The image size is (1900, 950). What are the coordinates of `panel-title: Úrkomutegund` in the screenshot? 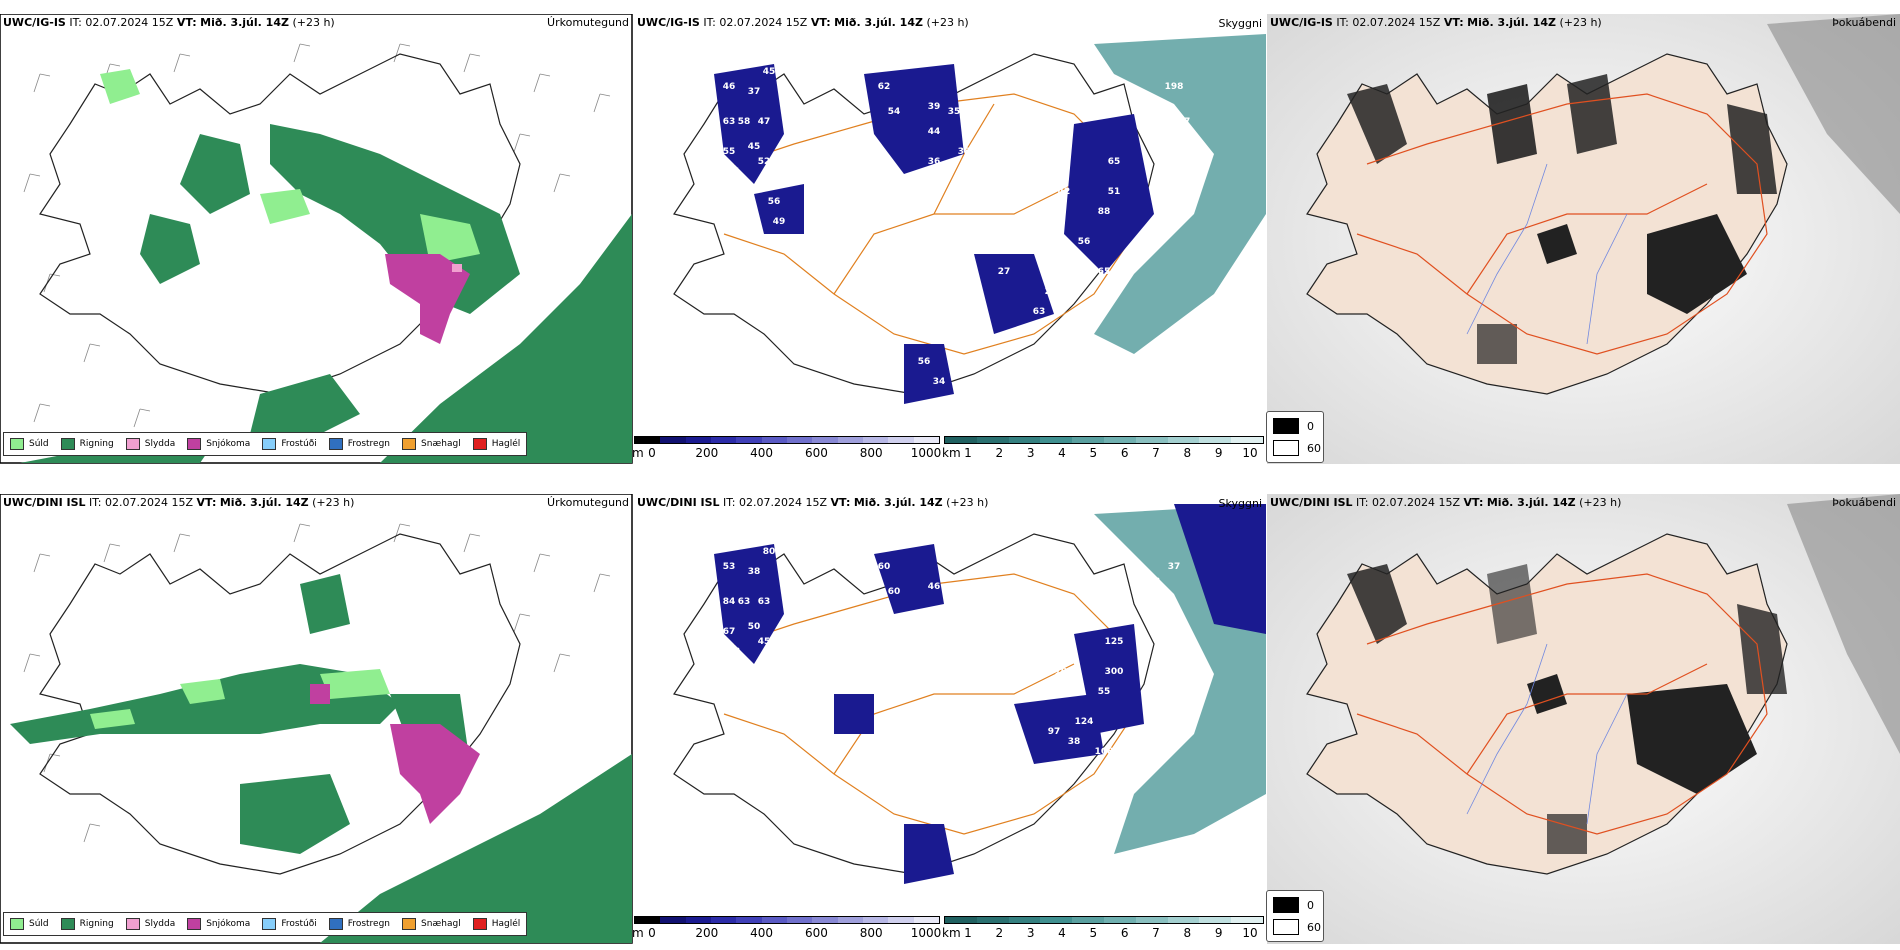 It's located at (588, 502).